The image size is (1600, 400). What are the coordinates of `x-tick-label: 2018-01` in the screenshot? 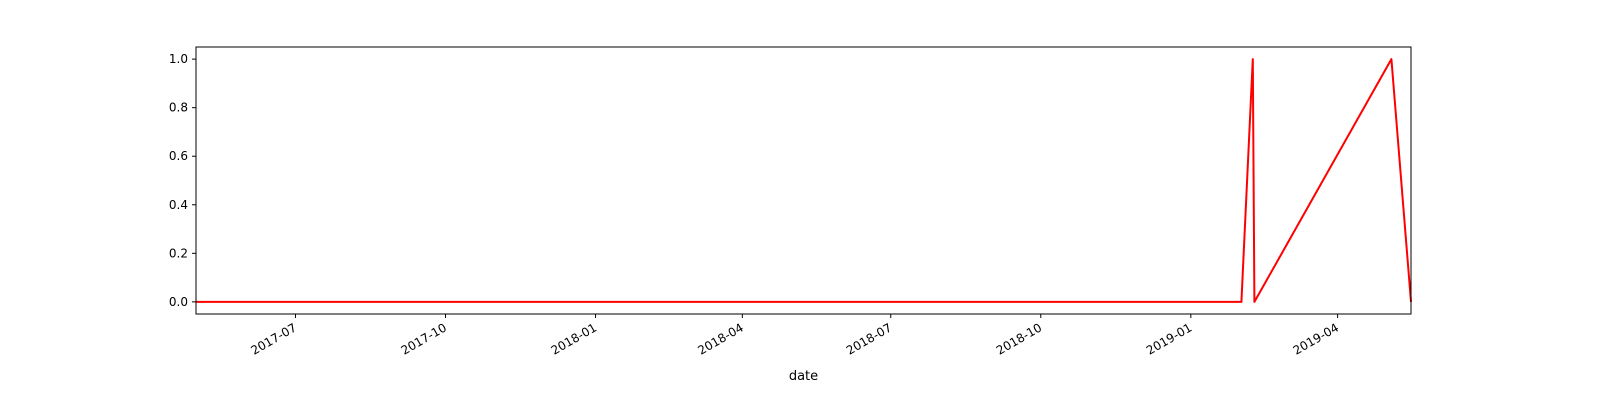 It's located at (574, 338).